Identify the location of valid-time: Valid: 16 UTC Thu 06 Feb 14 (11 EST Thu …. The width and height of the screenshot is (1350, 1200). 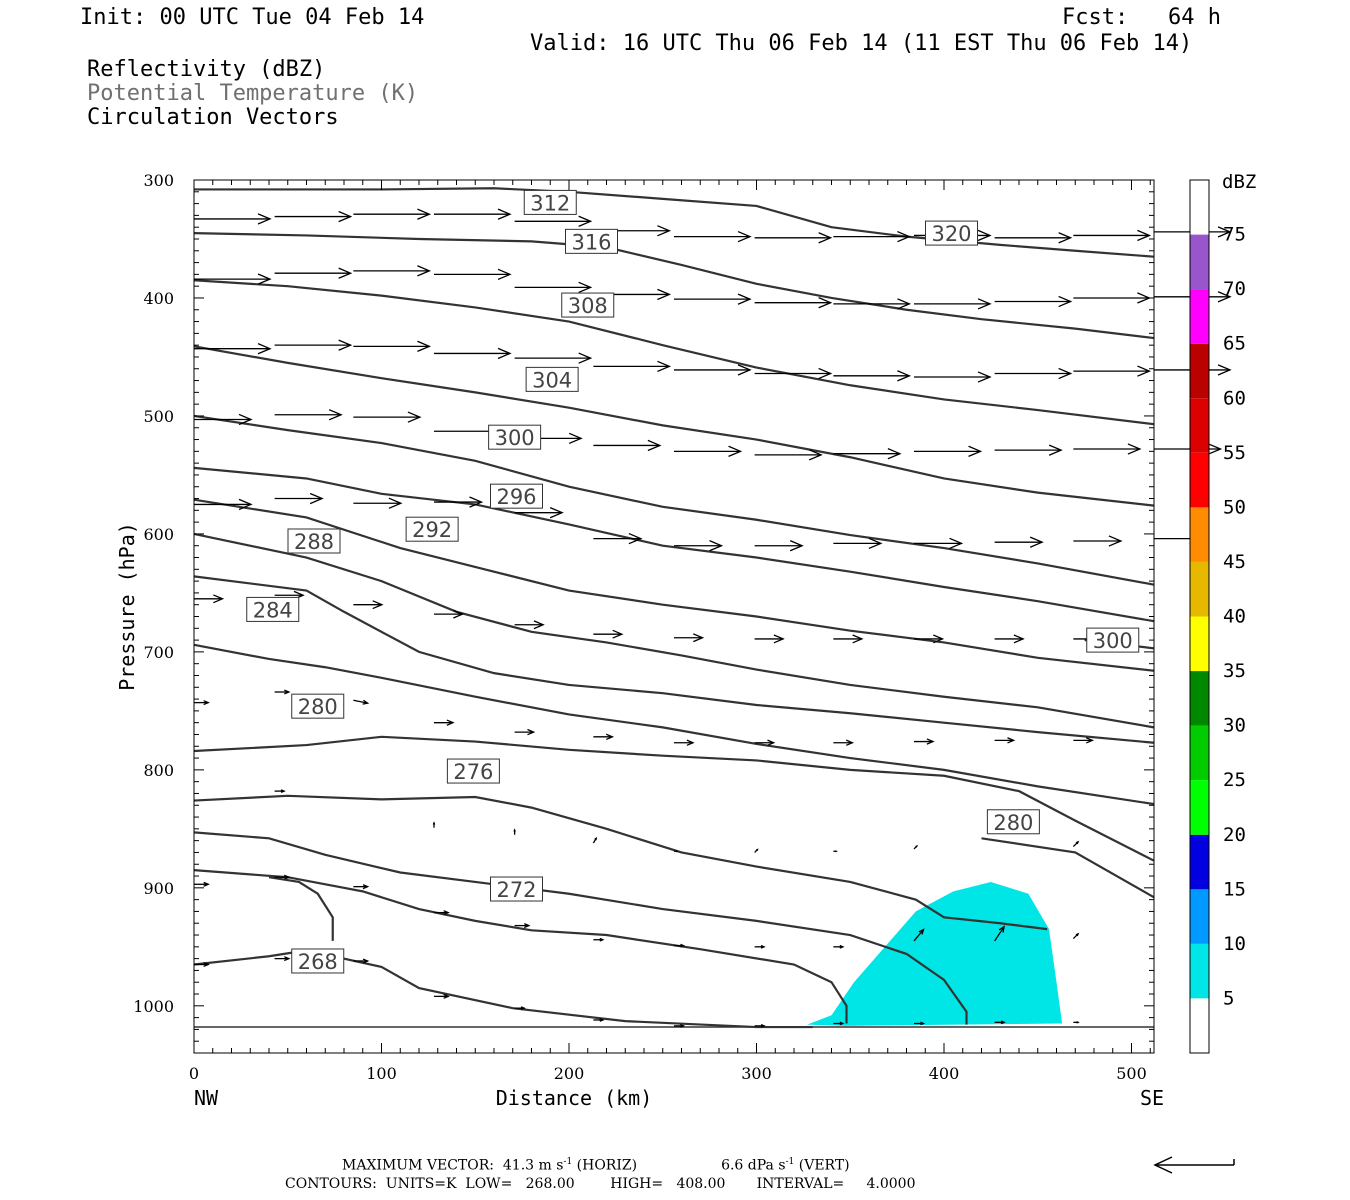
(861, 43).